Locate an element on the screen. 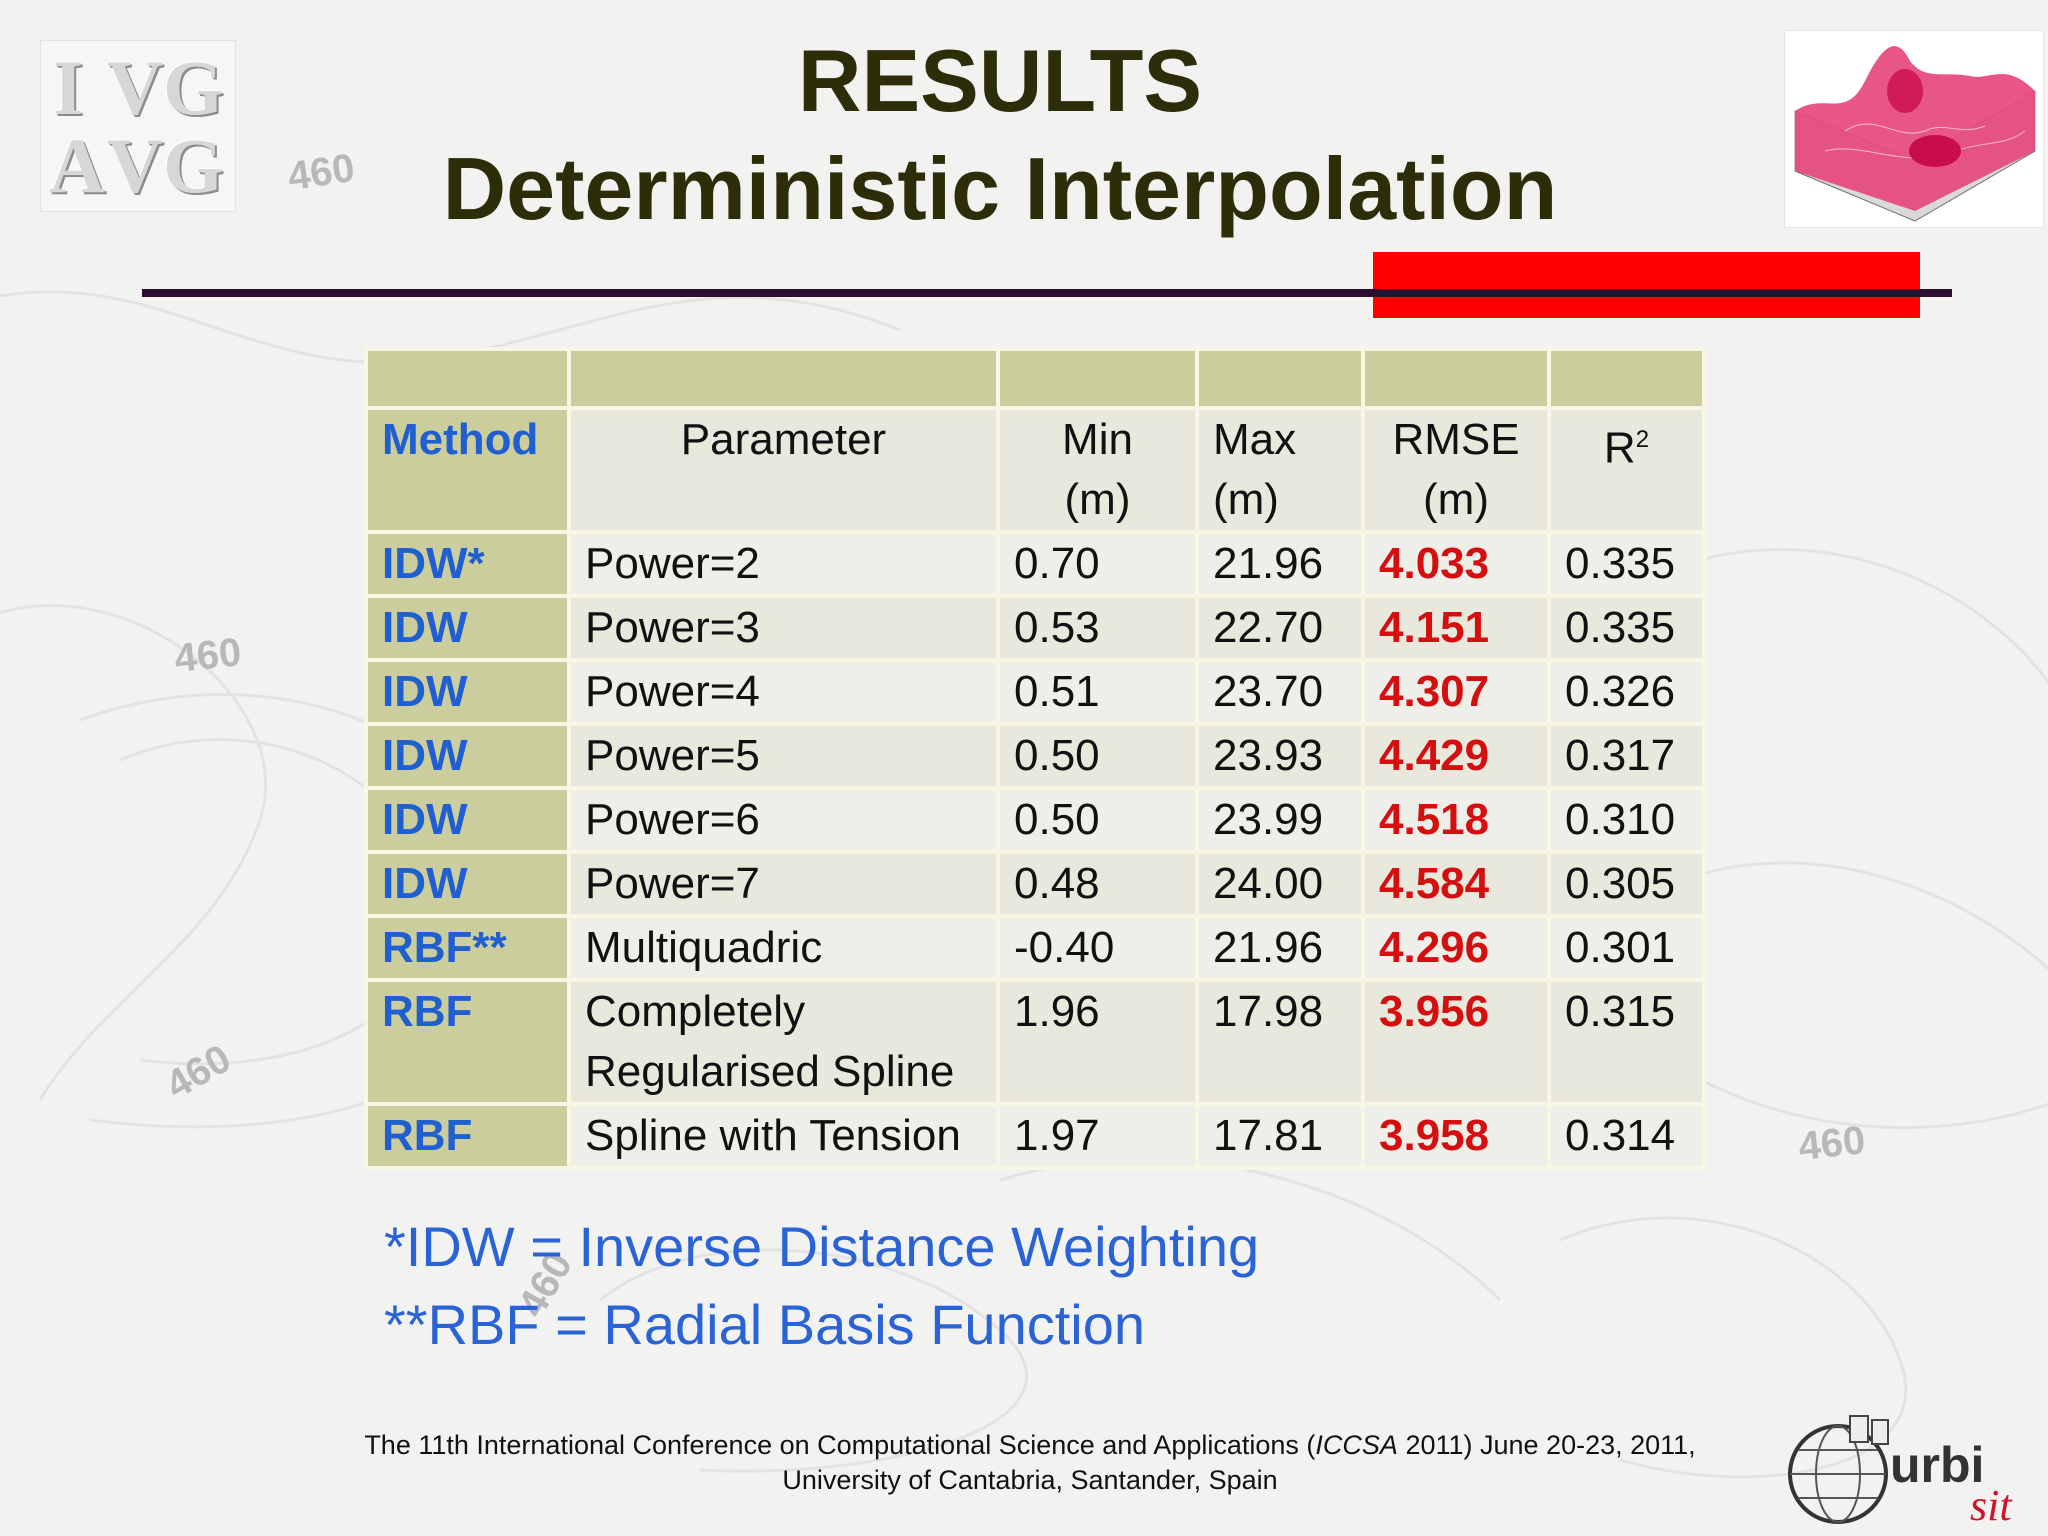  cell-max: 22.70 is located at coordinates (1280, 628).